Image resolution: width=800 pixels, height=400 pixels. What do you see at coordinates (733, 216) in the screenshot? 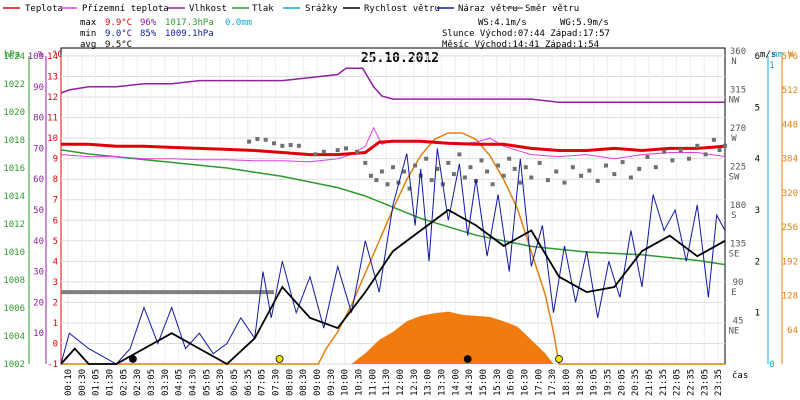
I see `tick-label-dir-name: S` at bounding box center [733, 216].